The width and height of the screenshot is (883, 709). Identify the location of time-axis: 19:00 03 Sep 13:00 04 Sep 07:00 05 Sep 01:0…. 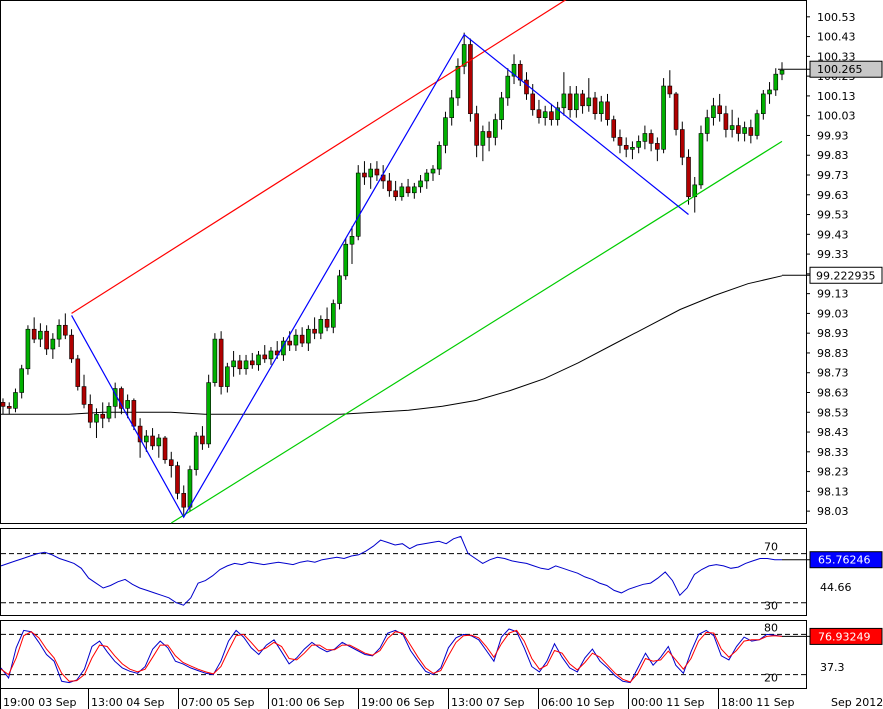
(441, 699).